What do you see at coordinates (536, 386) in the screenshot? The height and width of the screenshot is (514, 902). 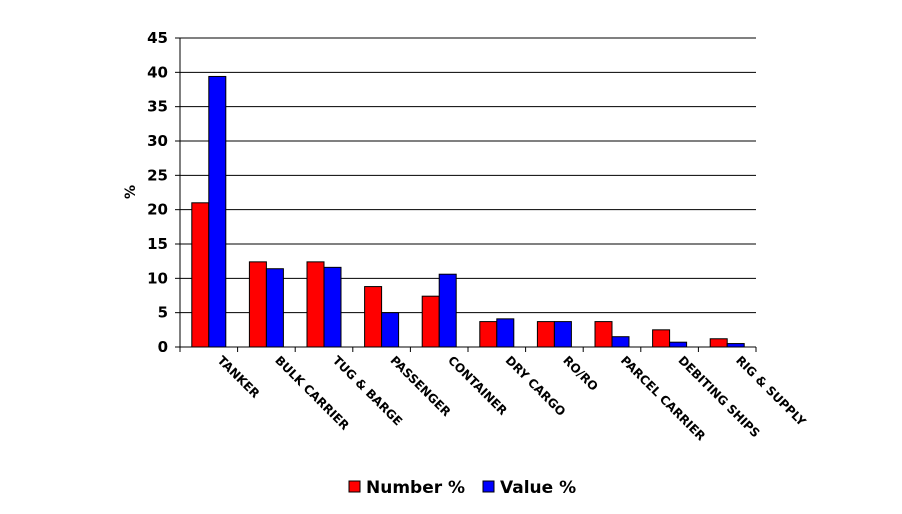 I see `category-label: DRY CARGO` at bounding box center [536, 386].